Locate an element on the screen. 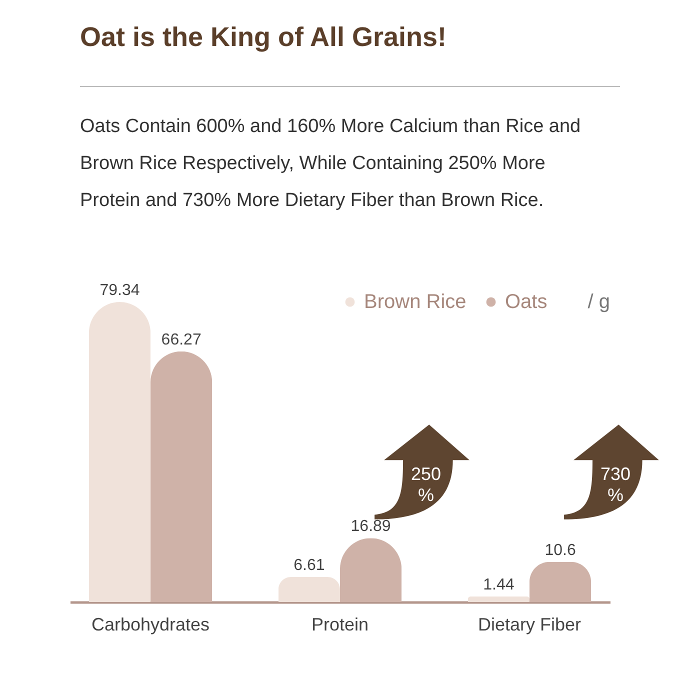  data-label: 16.89 is located at coordinates (370, 527).